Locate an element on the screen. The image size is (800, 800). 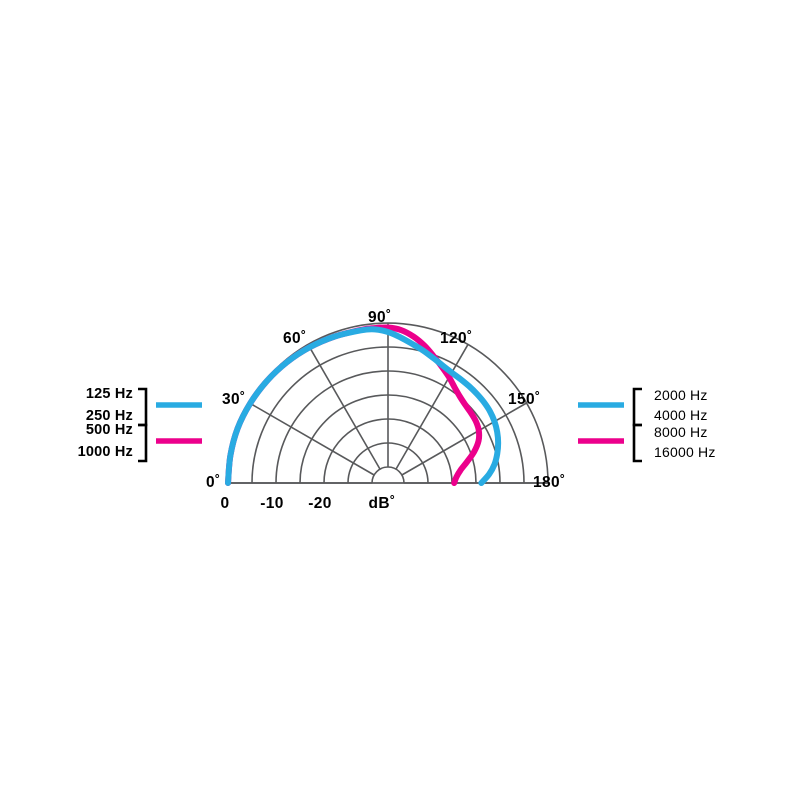
polar-grid is located at coordinates (388, 403).